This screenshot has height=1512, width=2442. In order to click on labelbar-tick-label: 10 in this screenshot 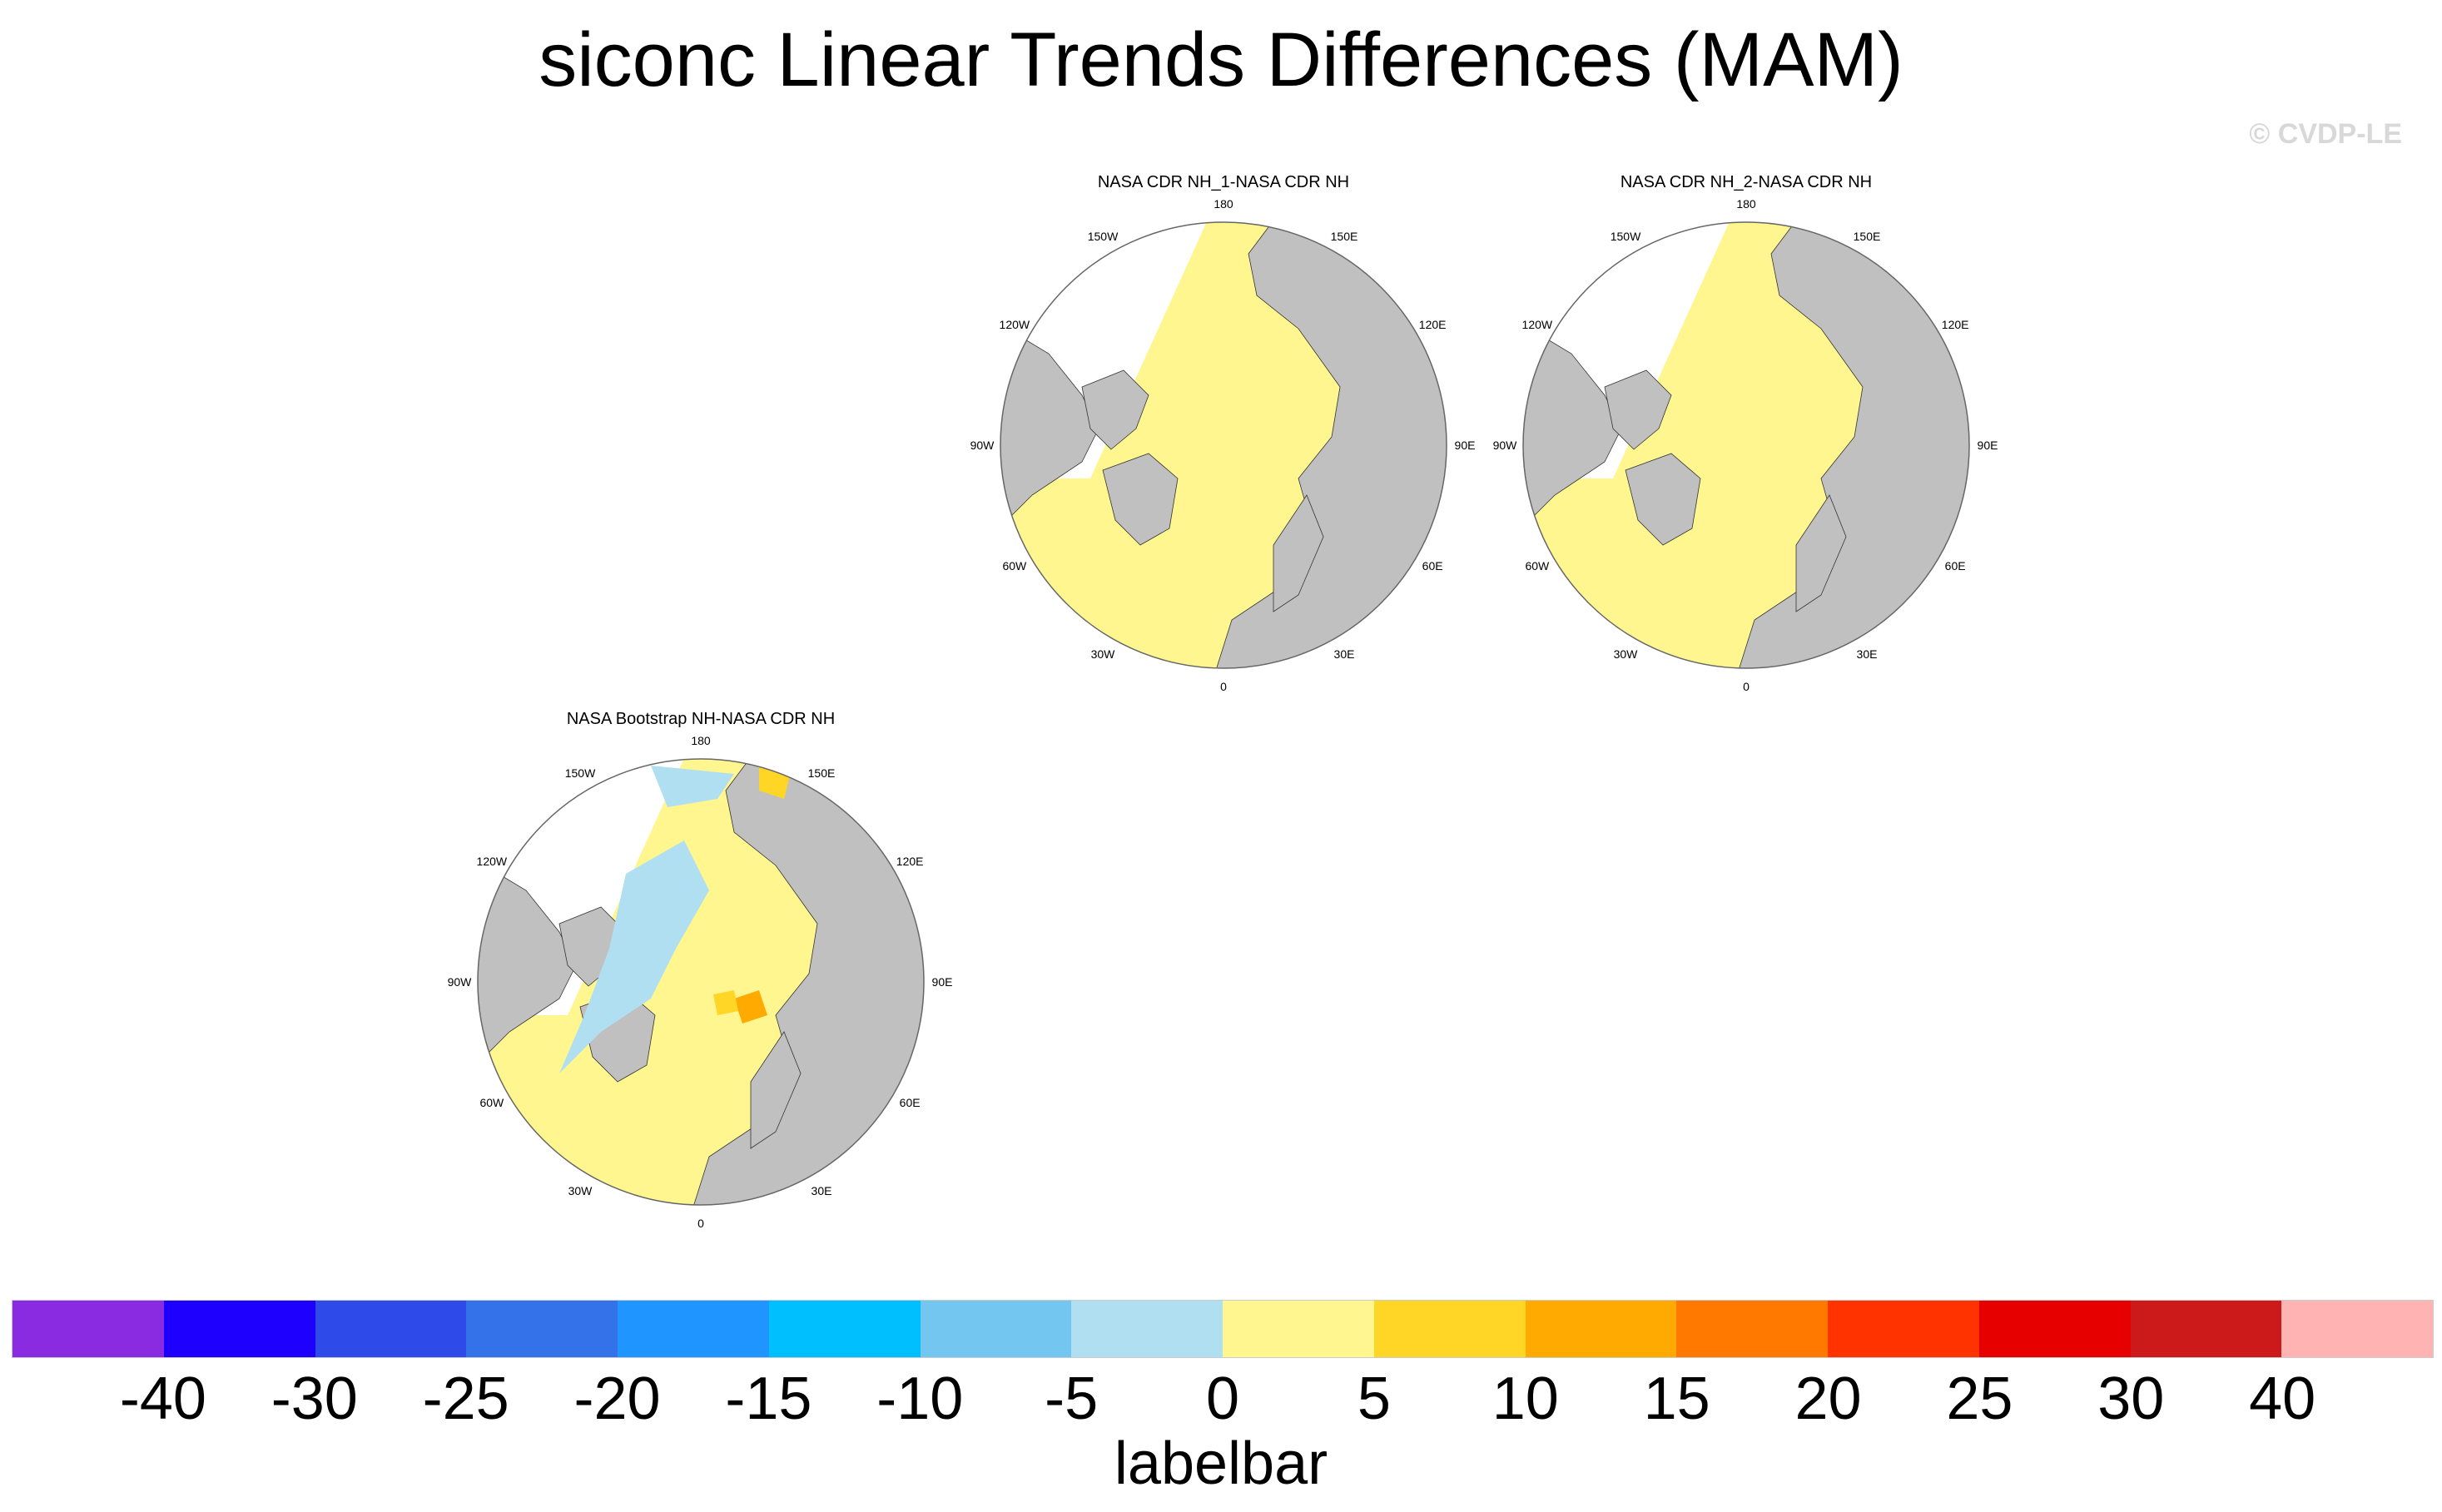, I will do `click(1525, 1399)`.